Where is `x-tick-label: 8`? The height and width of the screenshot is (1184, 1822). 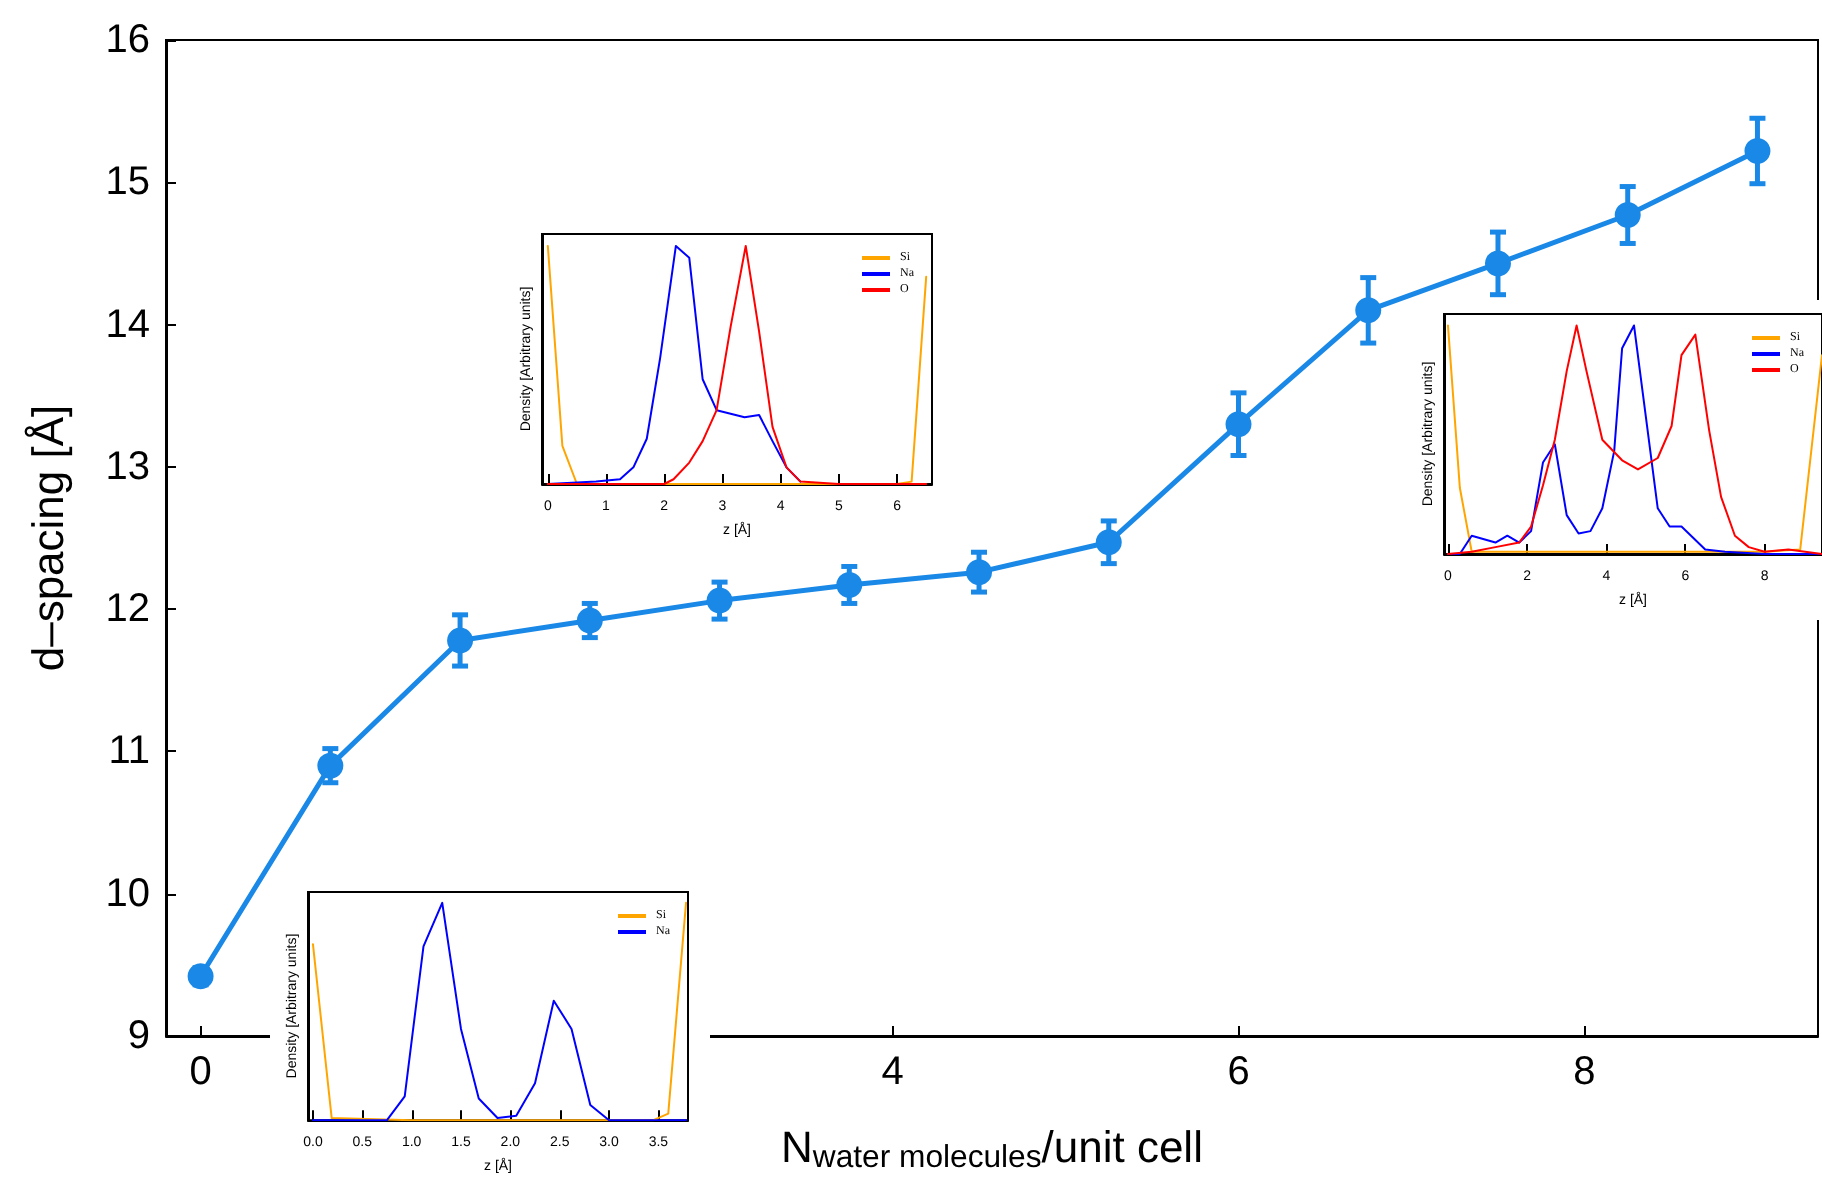 x-tick-label: 8 is located at coordinates (1584, 1072).